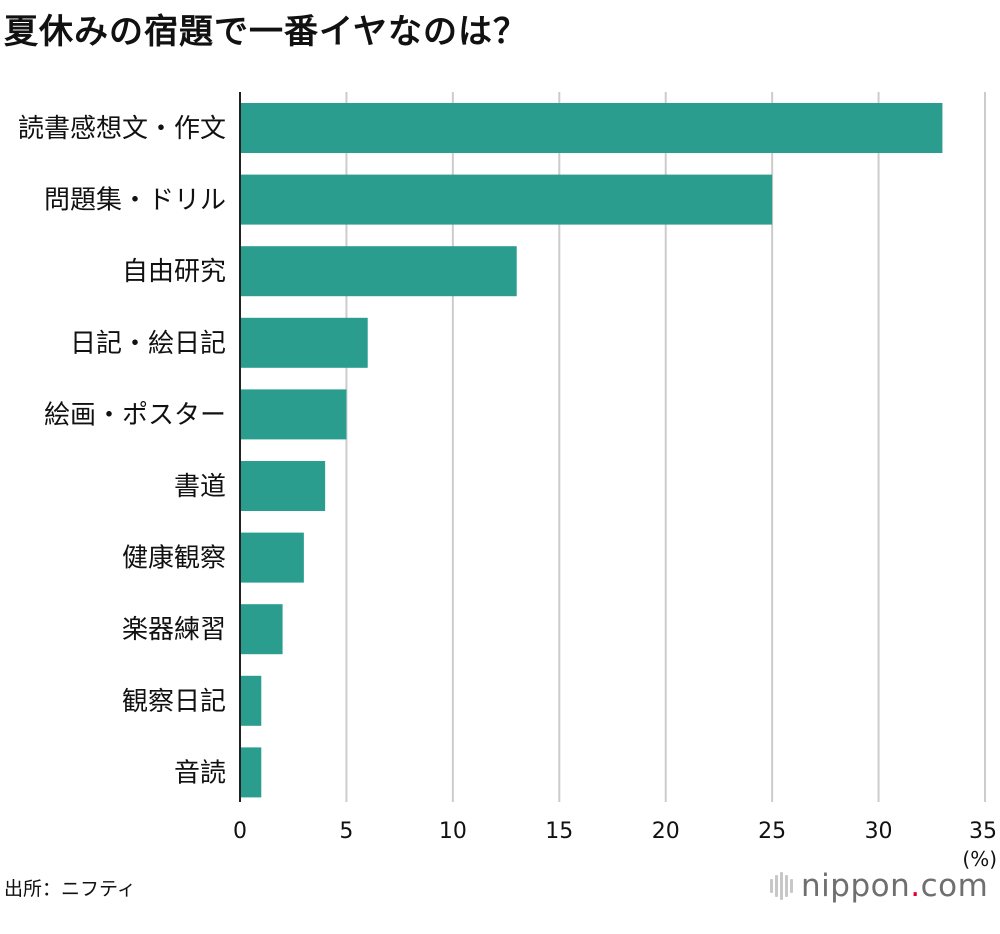 This screenshot has width=1000, height=934. I want to click on x-tick-label: 5, so click(346, 831).